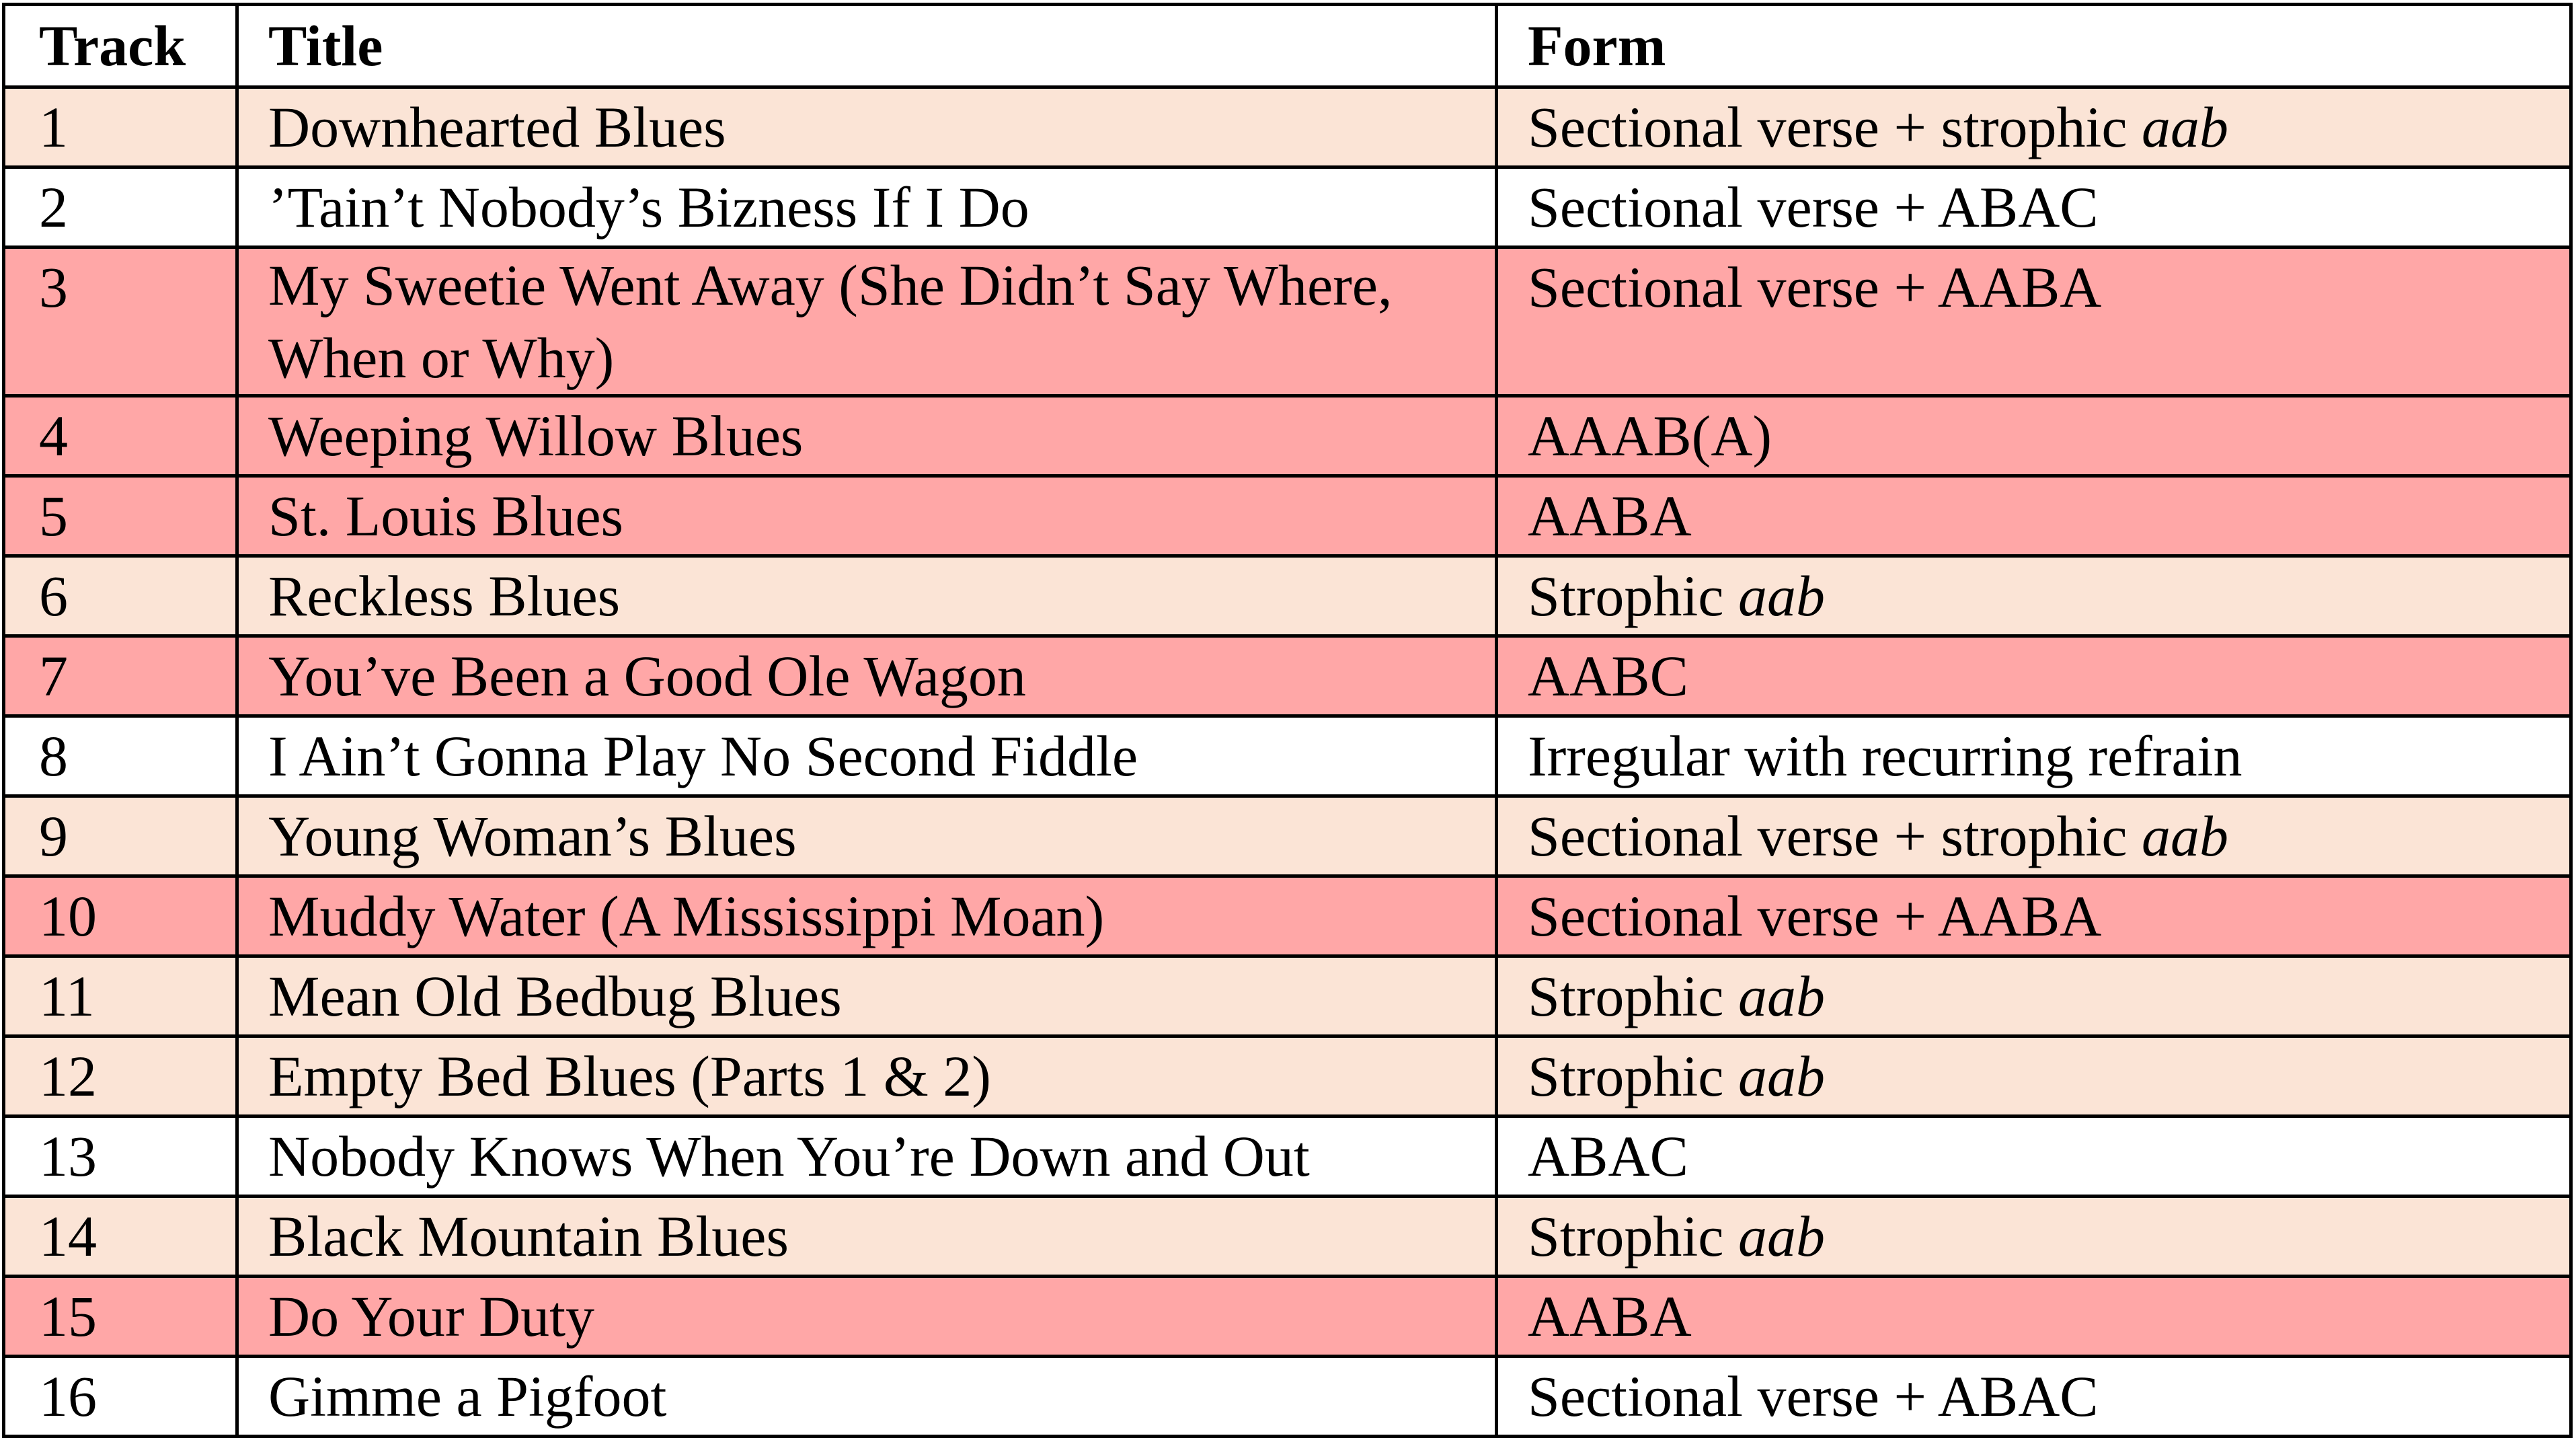 This screenshot has height=1438, width=2576. I want to click on title-cell: Muddy Water (A Mississippi Moan), so click(867, 916).